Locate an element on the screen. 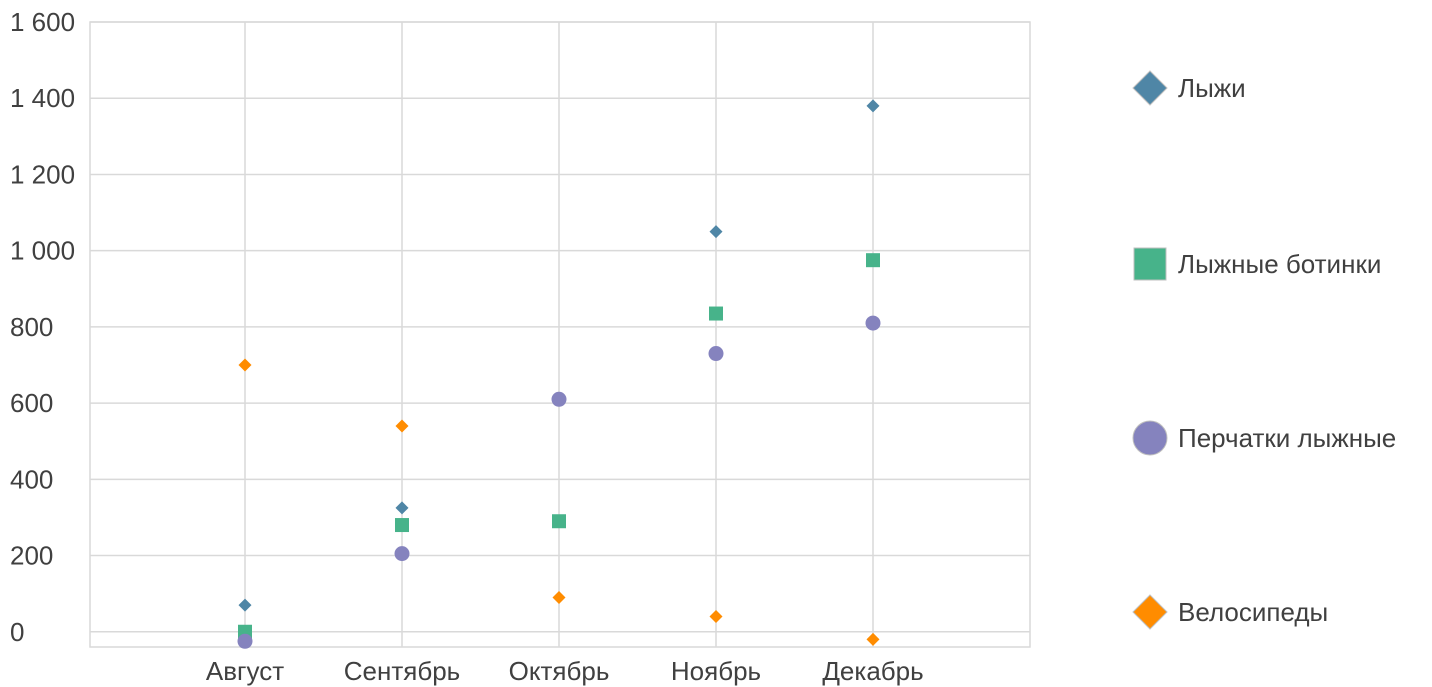  x-tick-label: Ноябрь is located at coordinates (716, 671).